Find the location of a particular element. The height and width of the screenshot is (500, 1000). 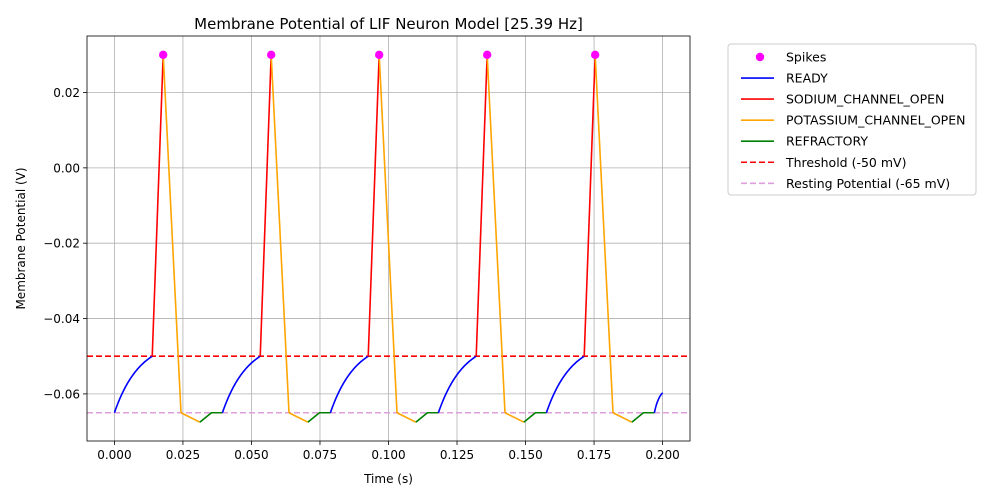

legend-label: REFRACTORY is located at coordinates (827, 141).